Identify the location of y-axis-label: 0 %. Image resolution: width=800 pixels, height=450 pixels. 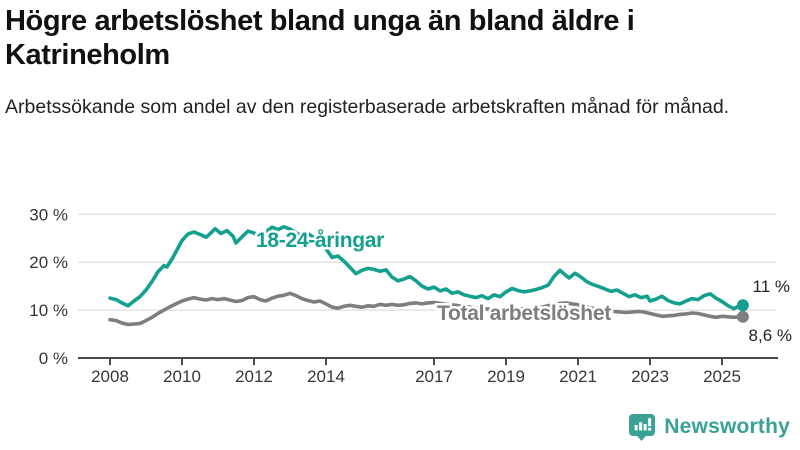
(53, 358).